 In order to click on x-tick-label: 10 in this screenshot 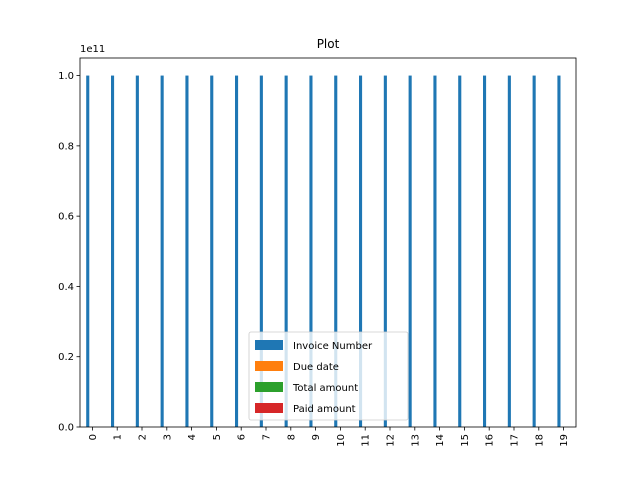, I will do `click(341, 440)`.